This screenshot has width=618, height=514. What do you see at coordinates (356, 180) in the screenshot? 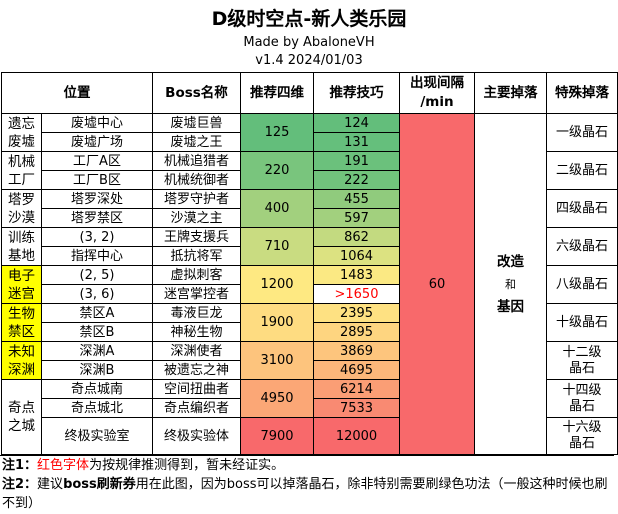
I see `skill-cell: 222` at bounding box center [356, 180].